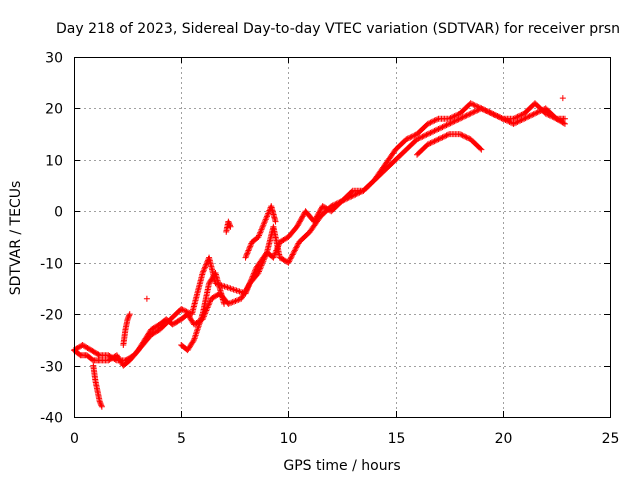 The height and width of the screenshot is (480, 640). What do you see at coordinates (504, 439) in the screenshot?
I see `x-tick-label: 20` at bounding box center [504, 439].